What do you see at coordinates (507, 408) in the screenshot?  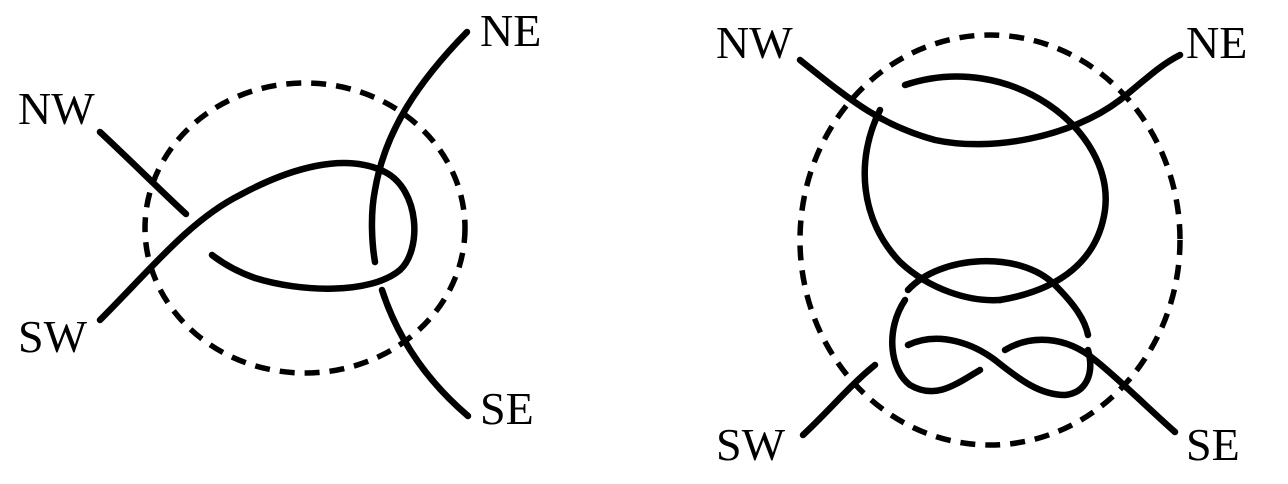 I see `left-label-se: SE` at bounding box center [507, 408].